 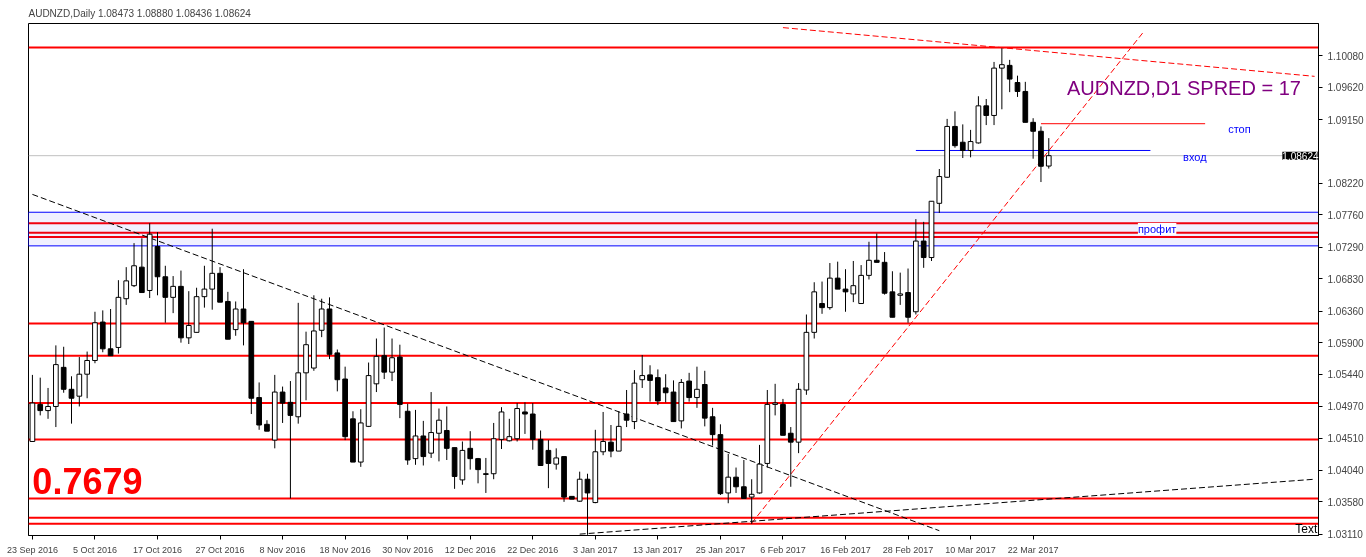 I want to click on y-tick-label: 1.06830, so click(x=1346, y=279).